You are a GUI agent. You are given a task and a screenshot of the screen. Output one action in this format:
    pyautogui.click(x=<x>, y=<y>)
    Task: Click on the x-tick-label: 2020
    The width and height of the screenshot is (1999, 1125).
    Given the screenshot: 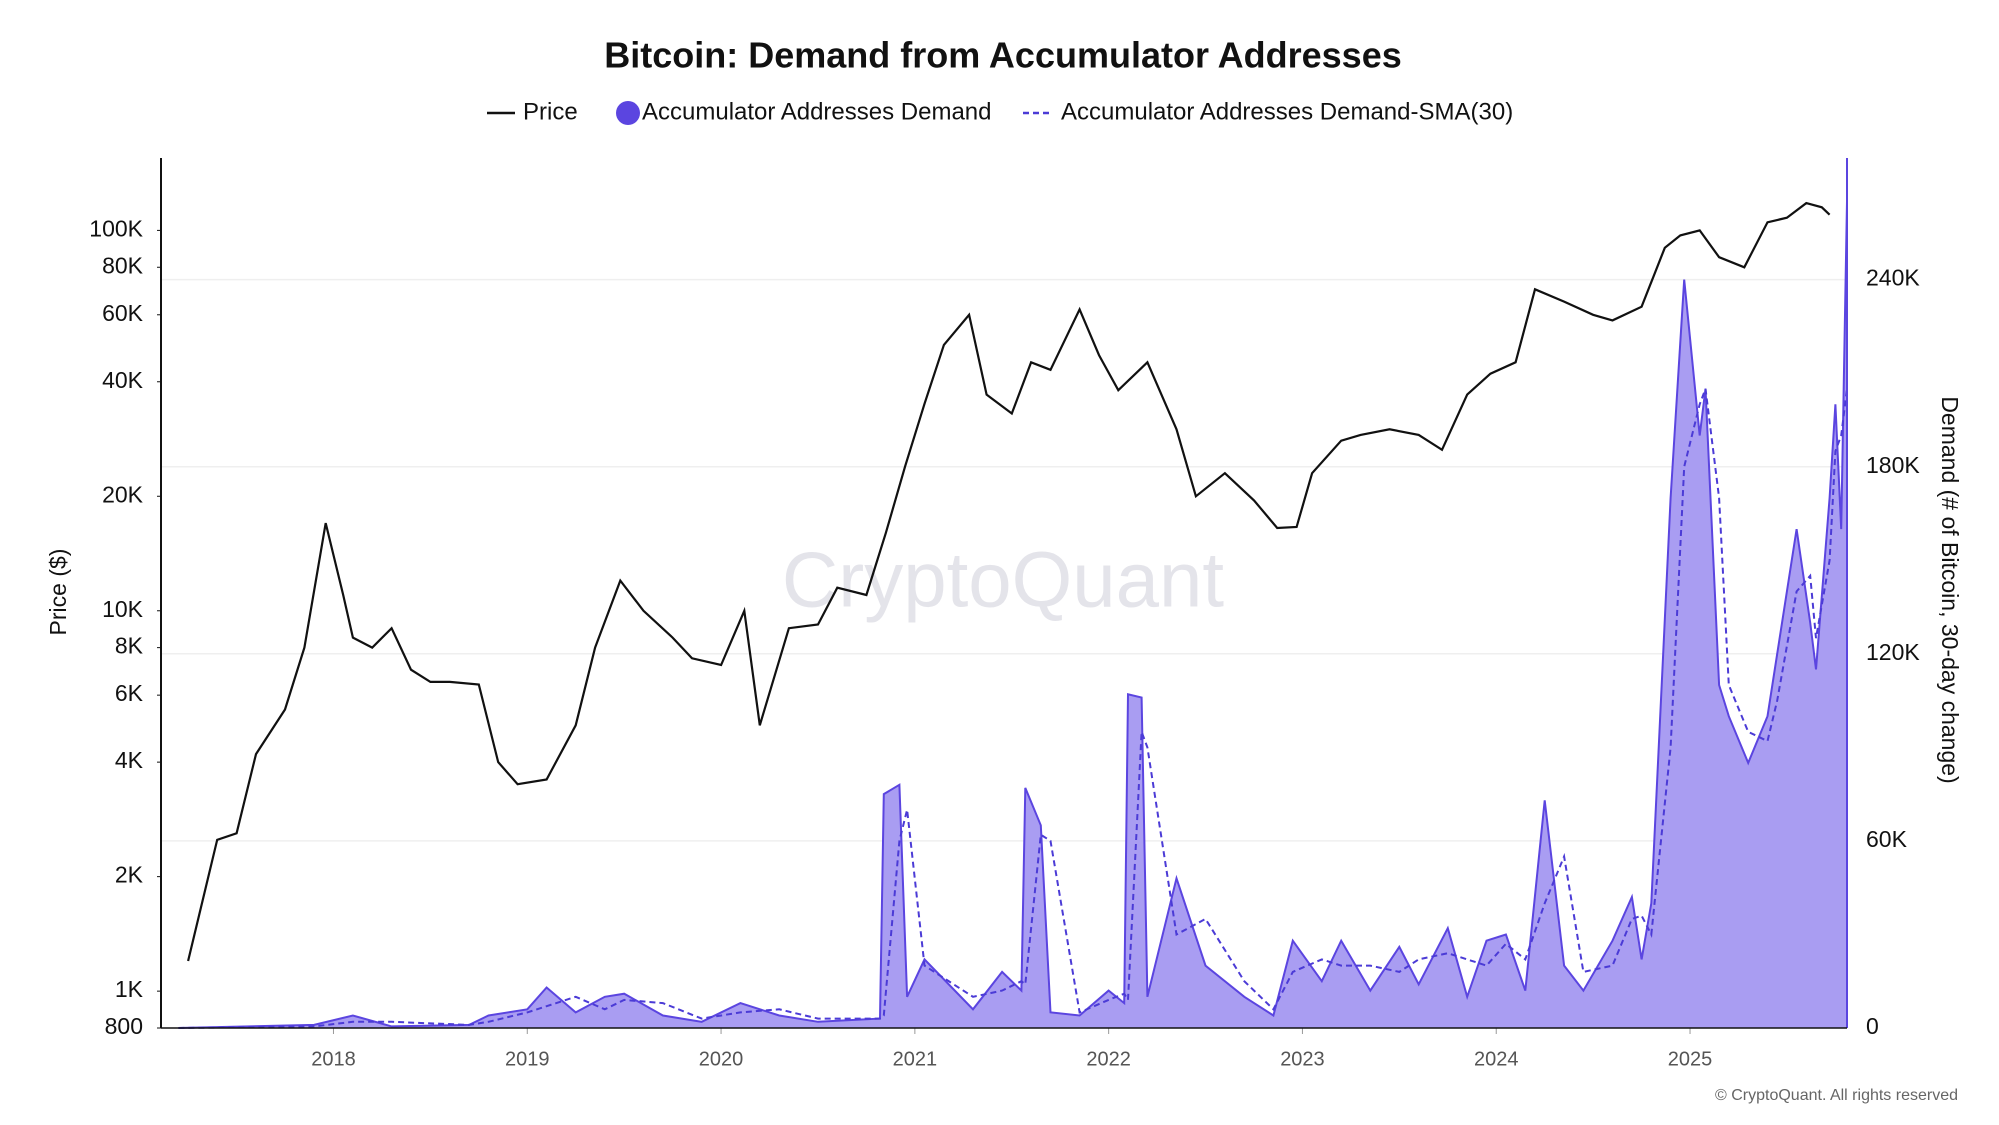 What is the action you would take?
    pyautogui.click(x=721, y=1059)
    